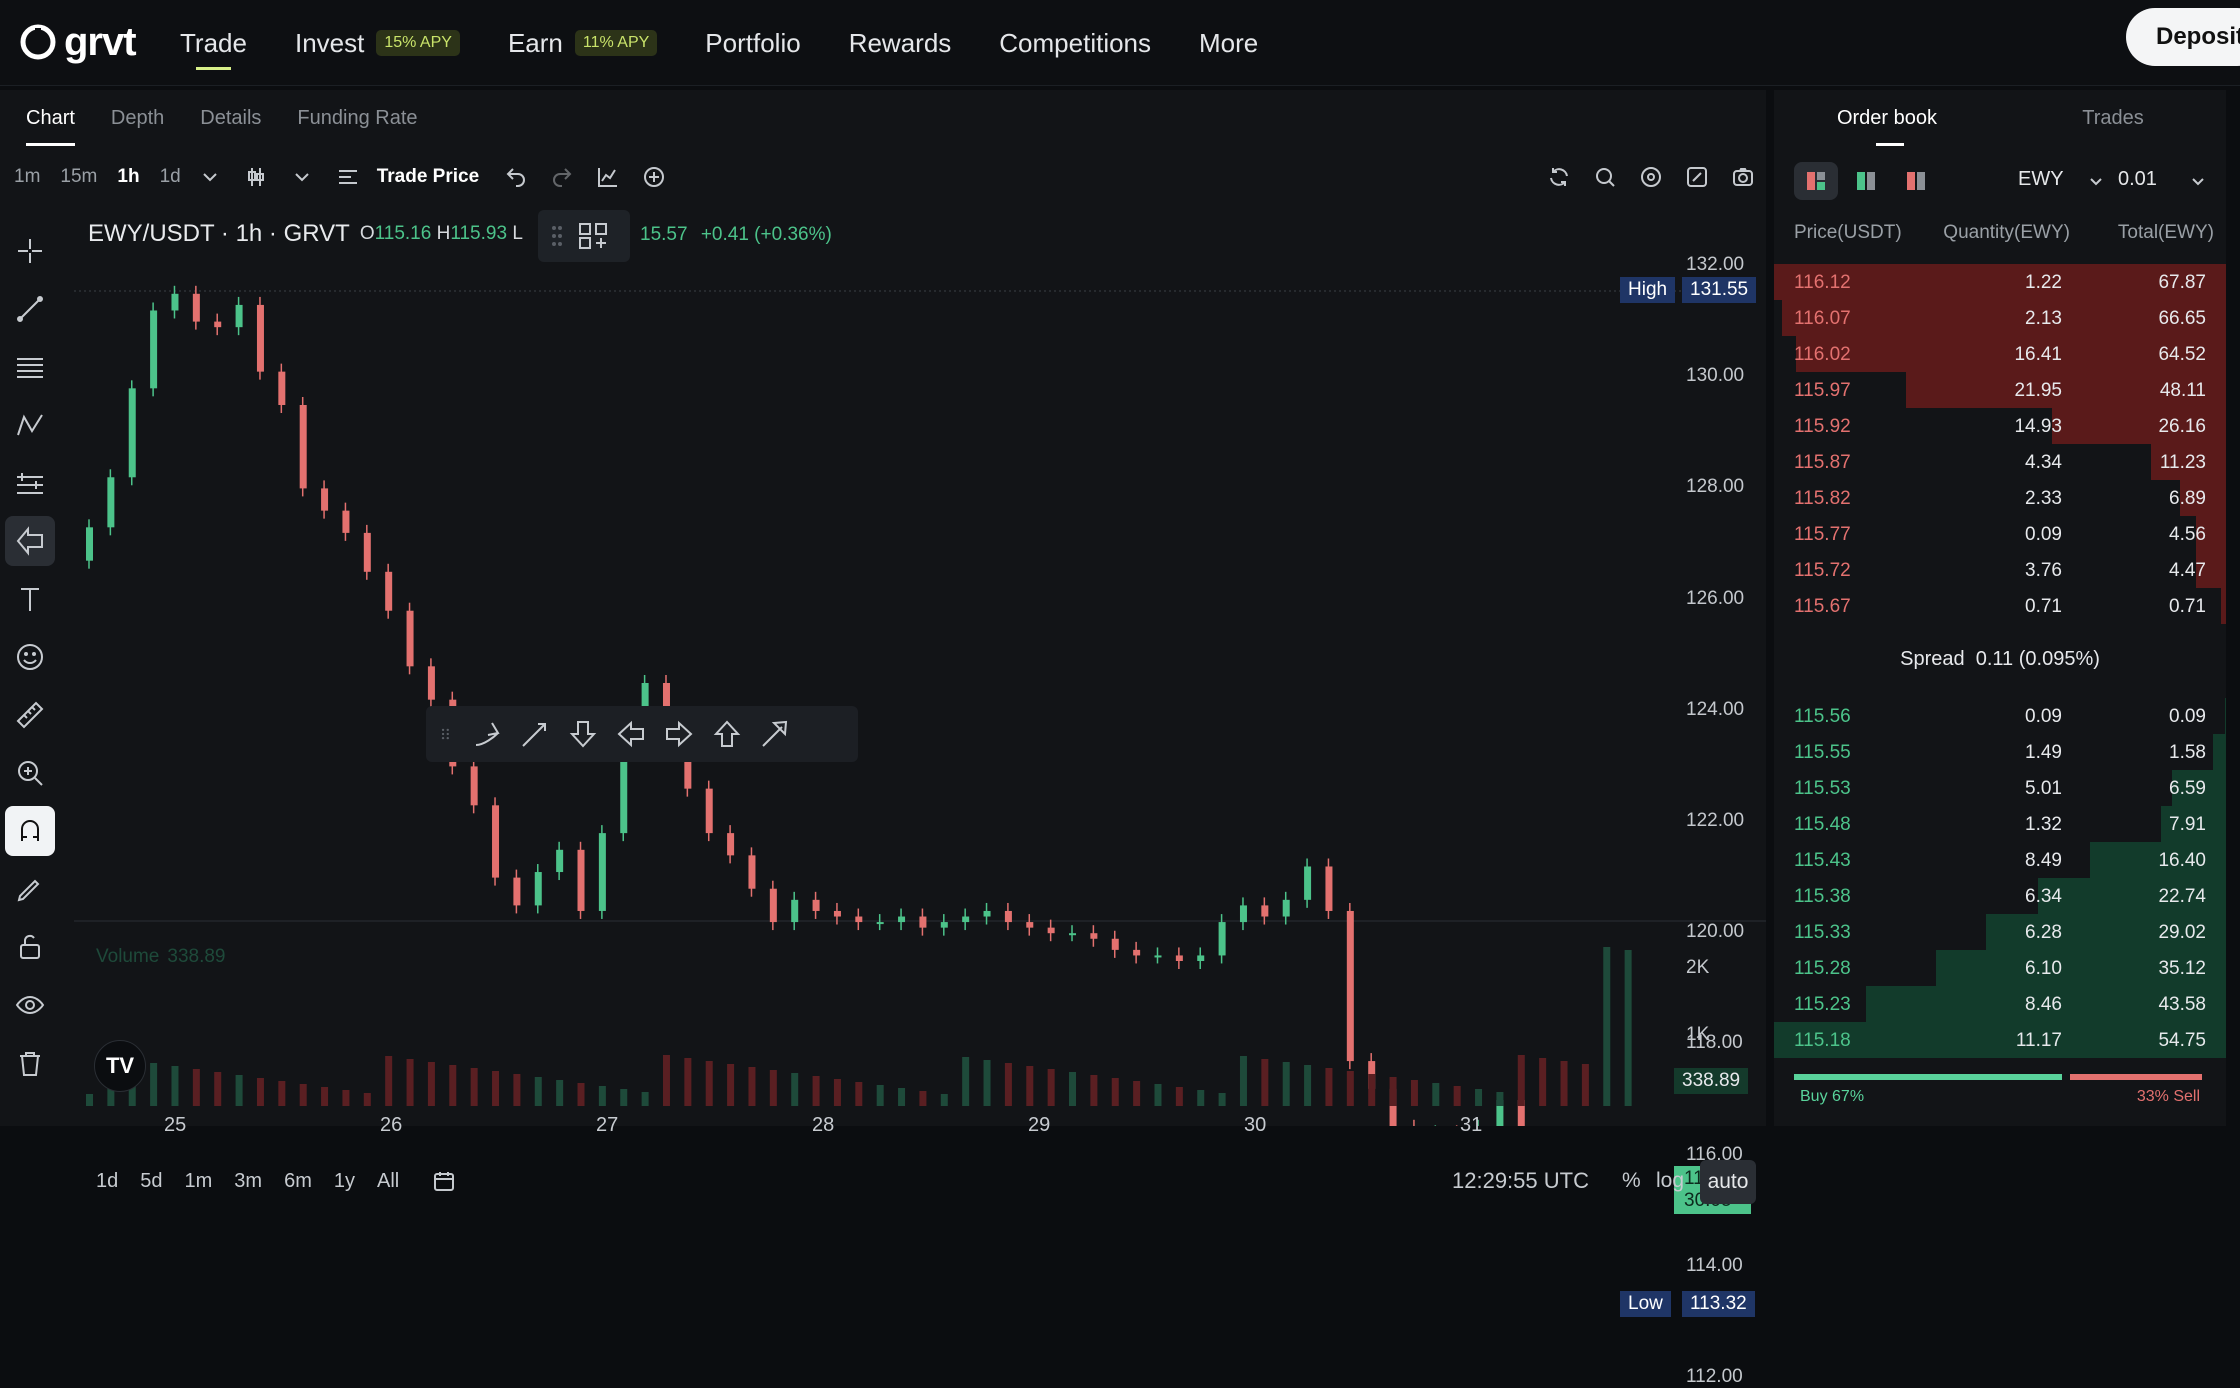 Image resolution: width=2240 pixels, height=1388 pixels. Describe the element at coordinates (377, 43) in the screenshot. I see `nav-invest: Invest 15% APY` at that location.